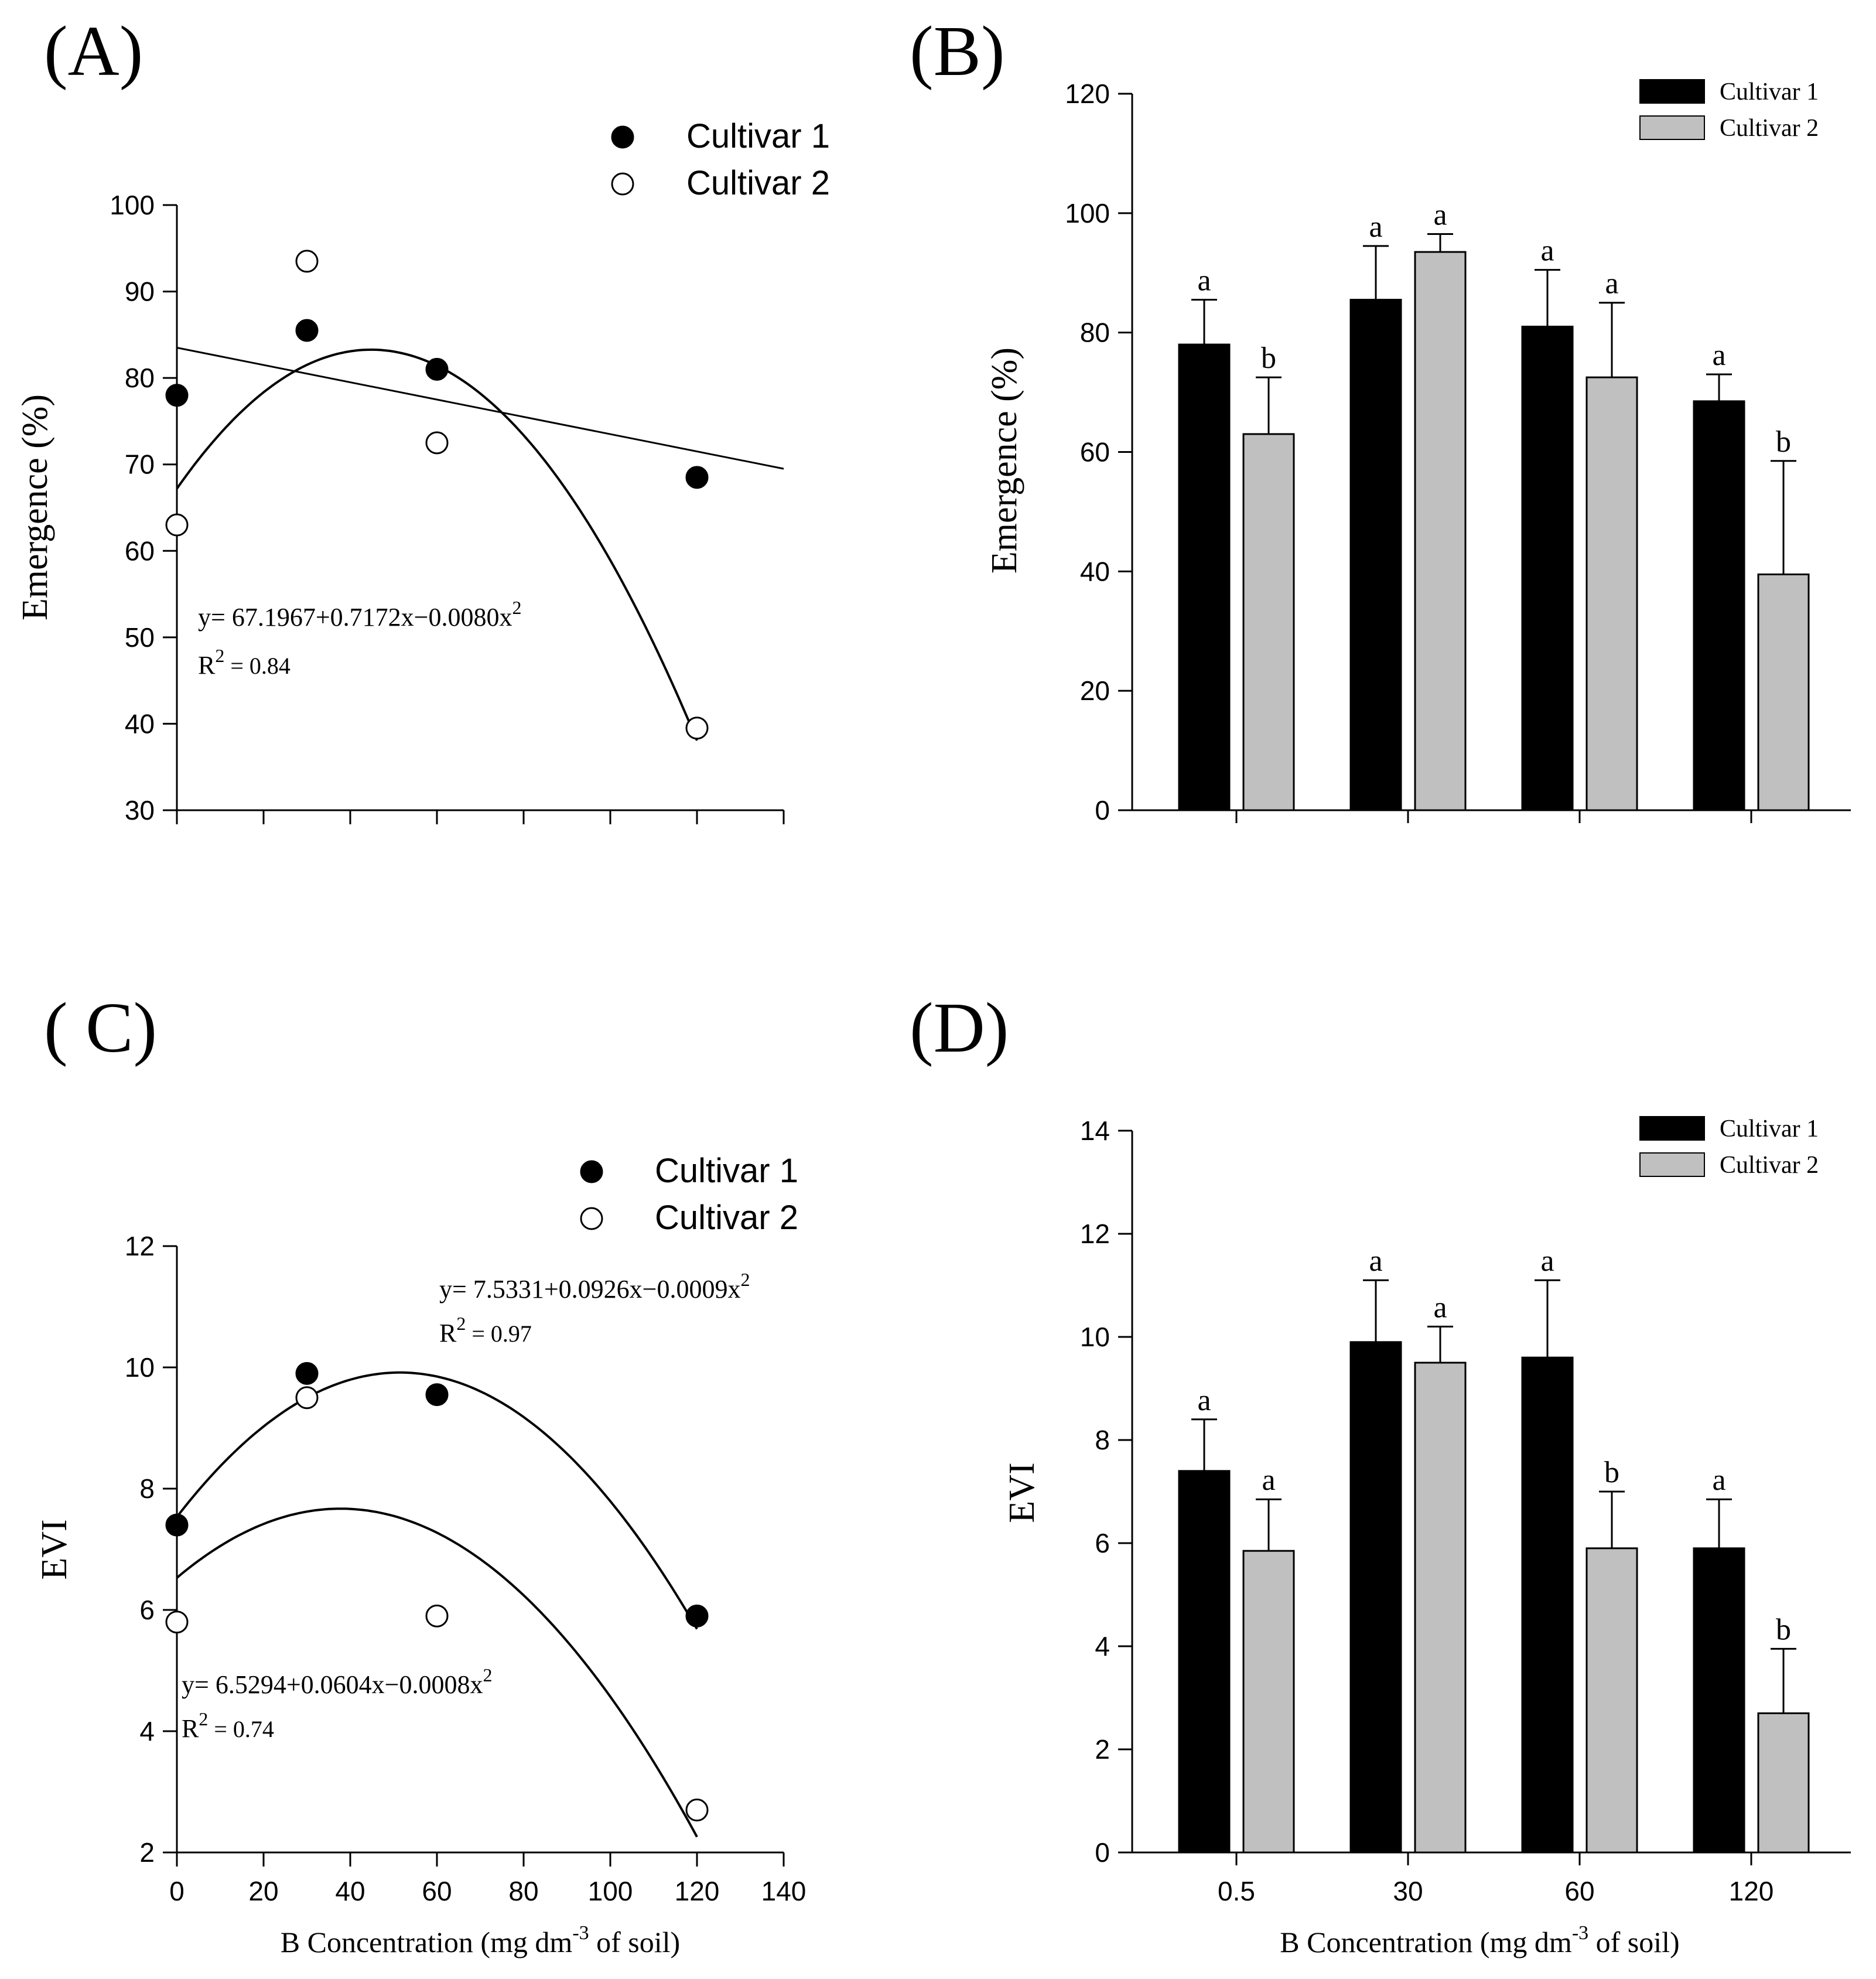 The image size is (1876, 1979). What do you see at coordinates (140, 292) in the screenshot?
I see `y-tick-label: 90` at bounding box center [140, 292].